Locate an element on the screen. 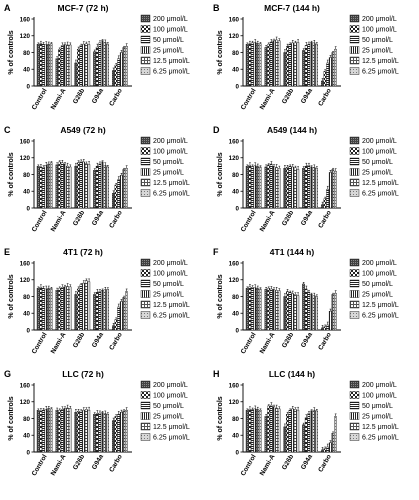 The height and width of the screenshot is (500, 419). panel-letter: G is located at coordinates (7, 374).